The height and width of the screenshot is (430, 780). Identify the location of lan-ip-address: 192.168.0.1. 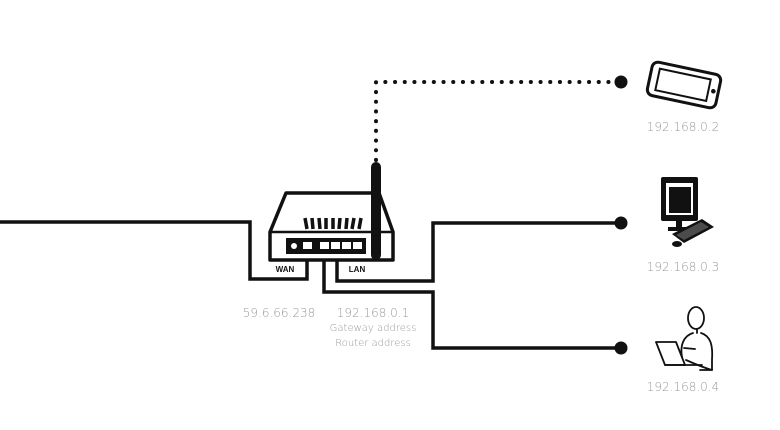
(373, 313).